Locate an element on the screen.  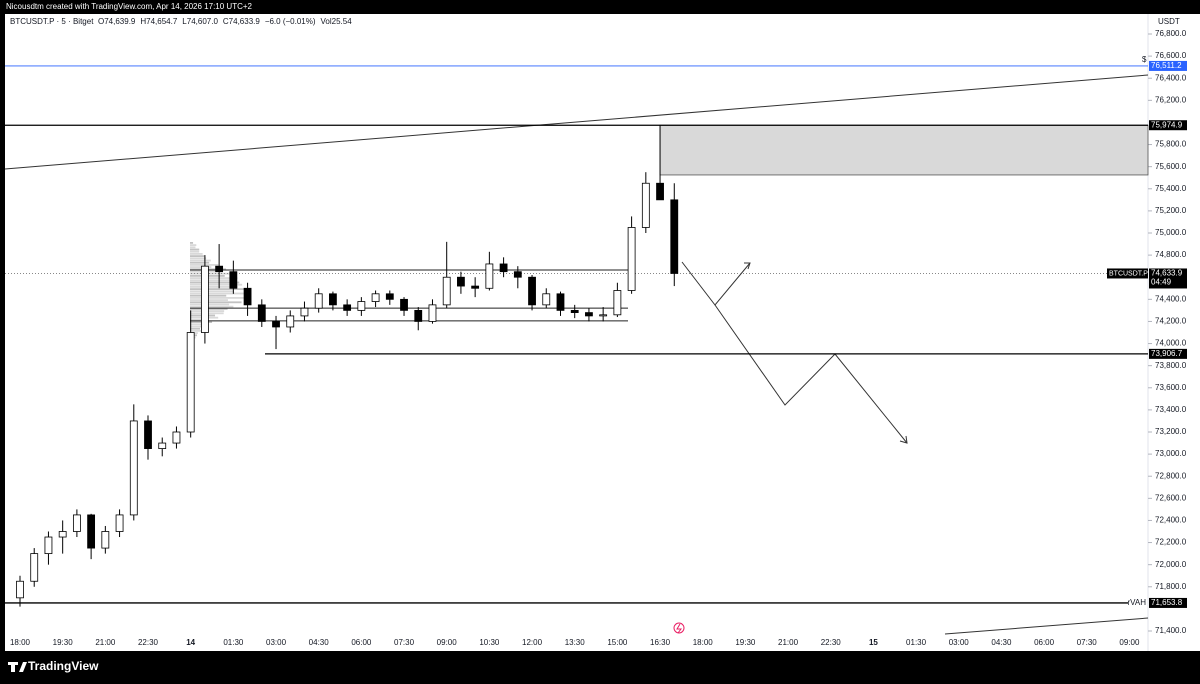
x-tick-label: 12:00 is located at coordinates (532, 642).